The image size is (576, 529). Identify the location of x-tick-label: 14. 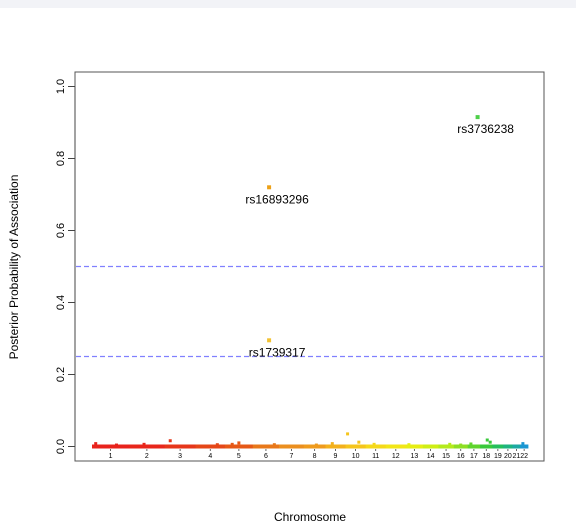
(431, 456).